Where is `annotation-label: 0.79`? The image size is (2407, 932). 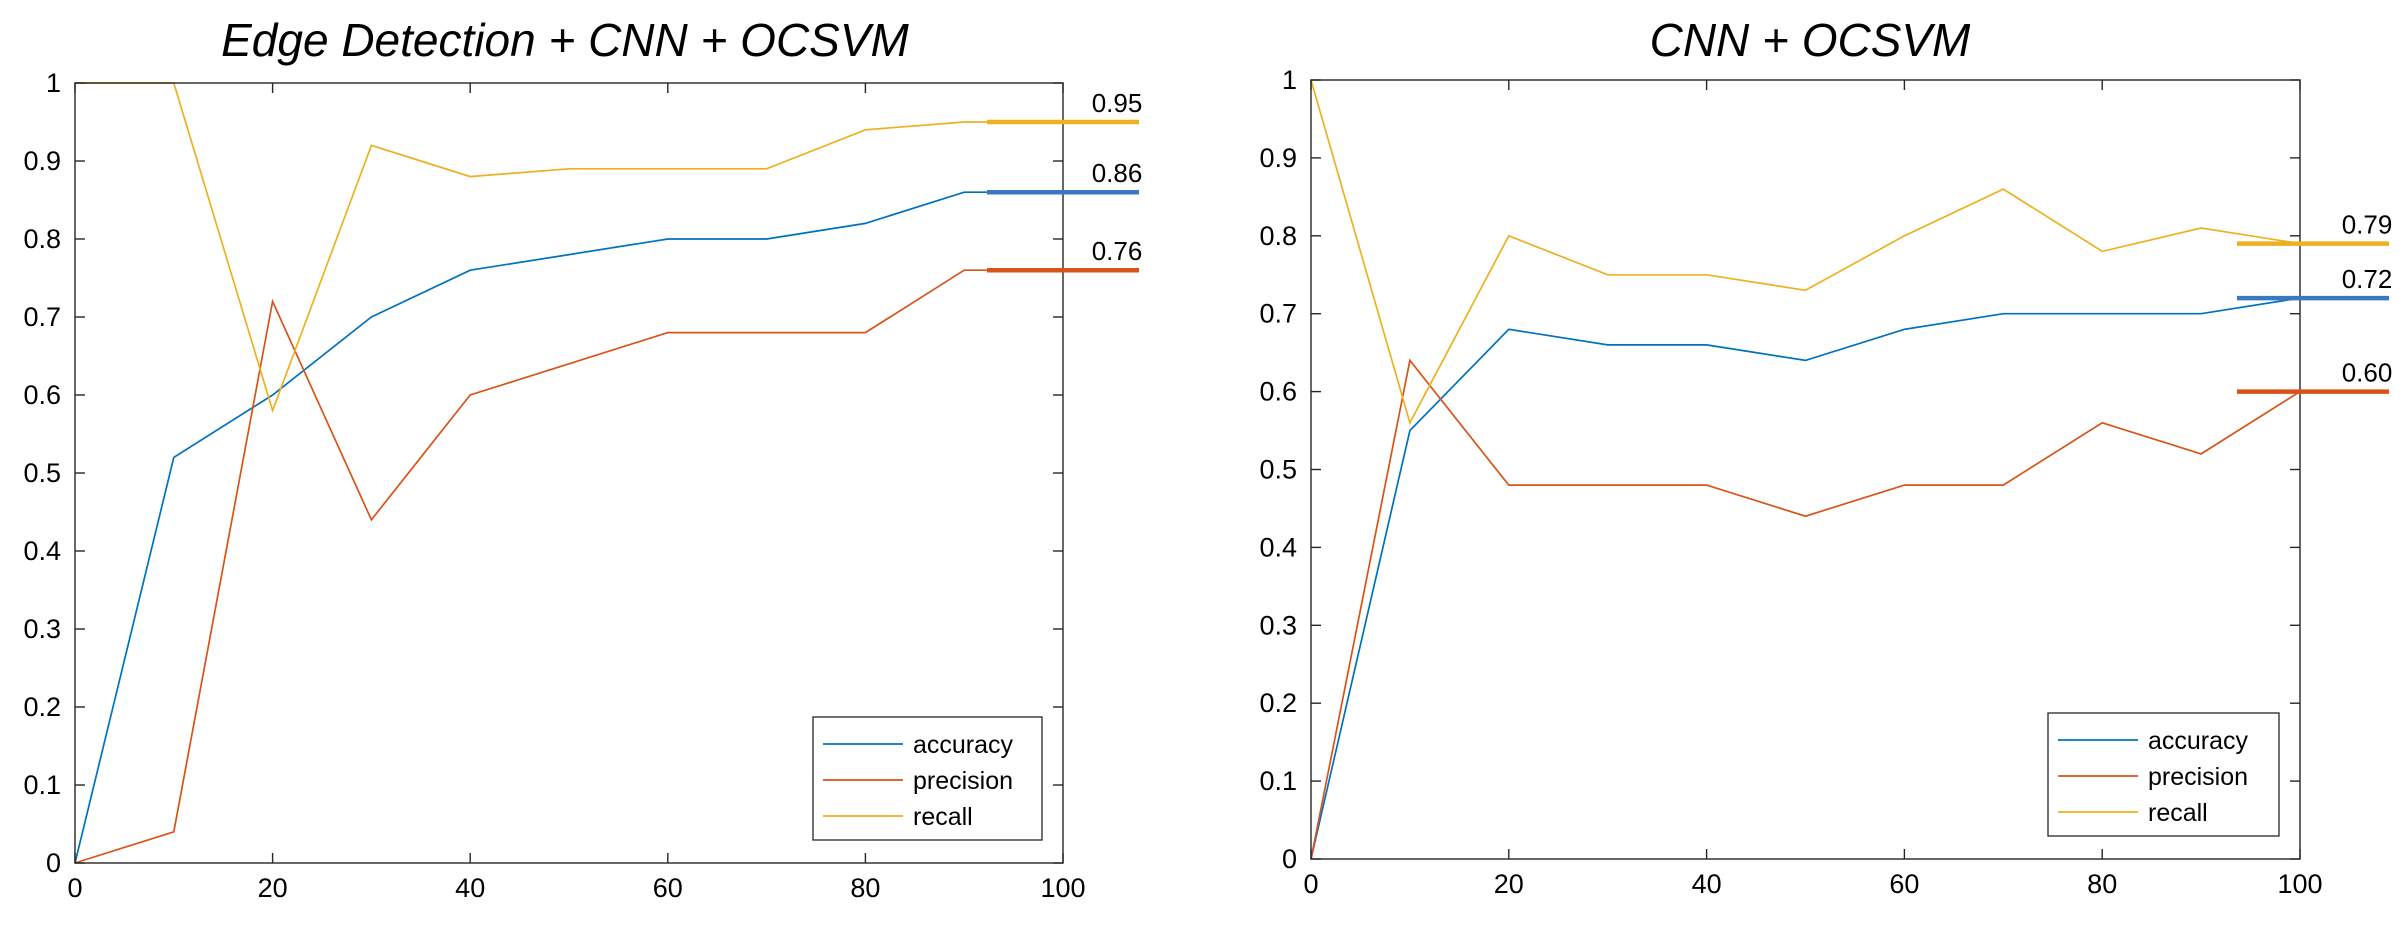 annotation-label: 0.79 is located at coordinates (2367, 225).